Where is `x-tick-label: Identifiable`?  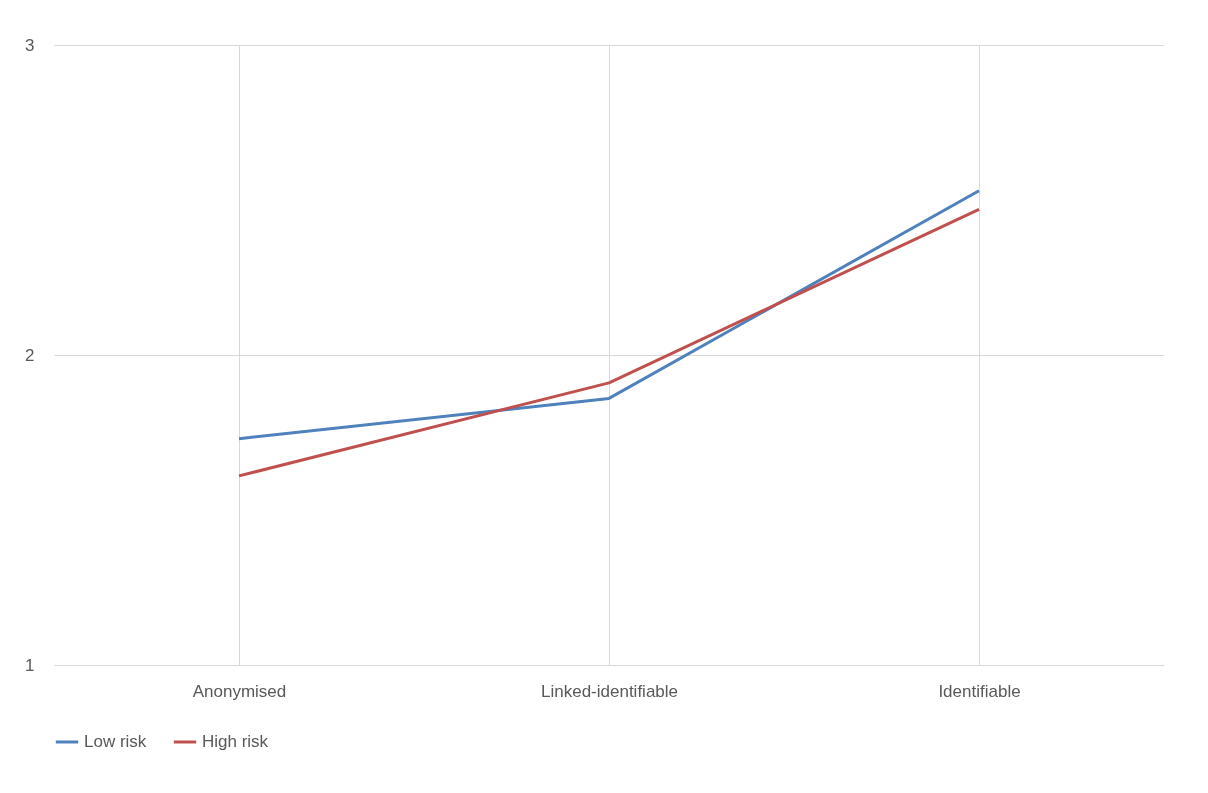 x-tick-label: Identifiable is located at coordinates (979, 691).